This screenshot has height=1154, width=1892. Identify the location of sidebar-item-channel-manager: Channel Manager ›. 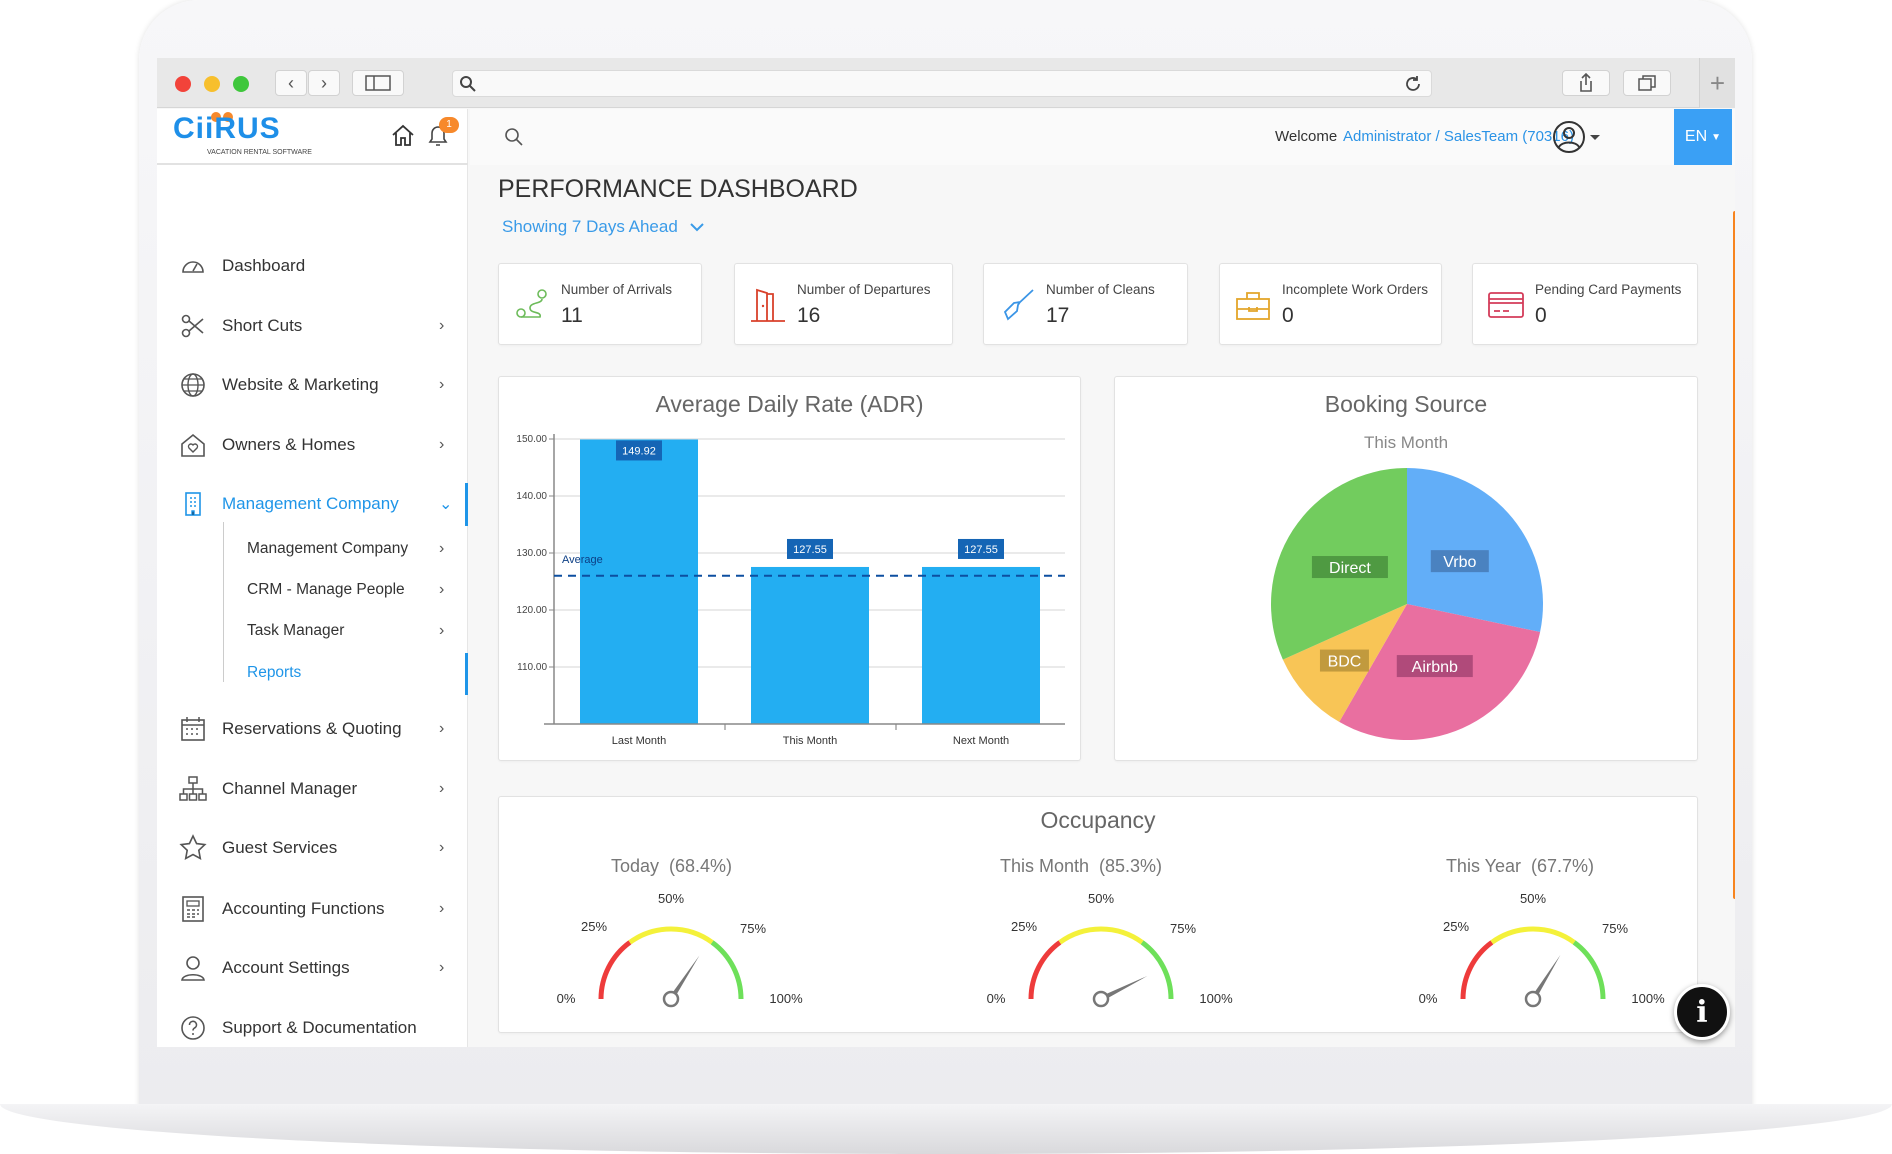
(312, 789).